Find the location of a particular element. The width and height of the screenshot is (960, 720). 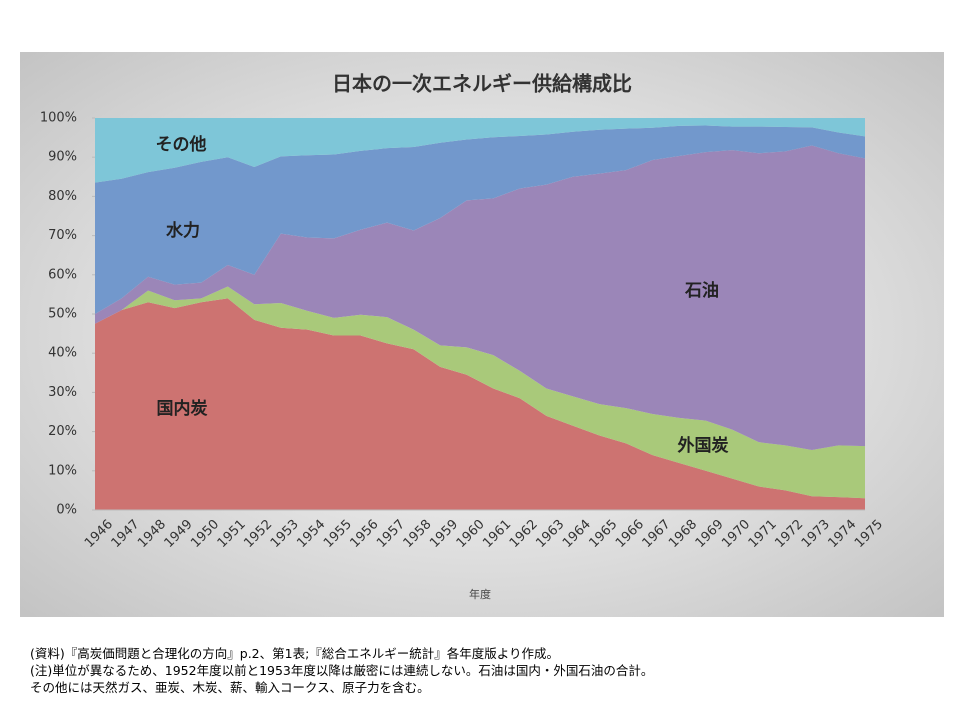

series-label: 外国炭 is located at coordinates (703, 445).